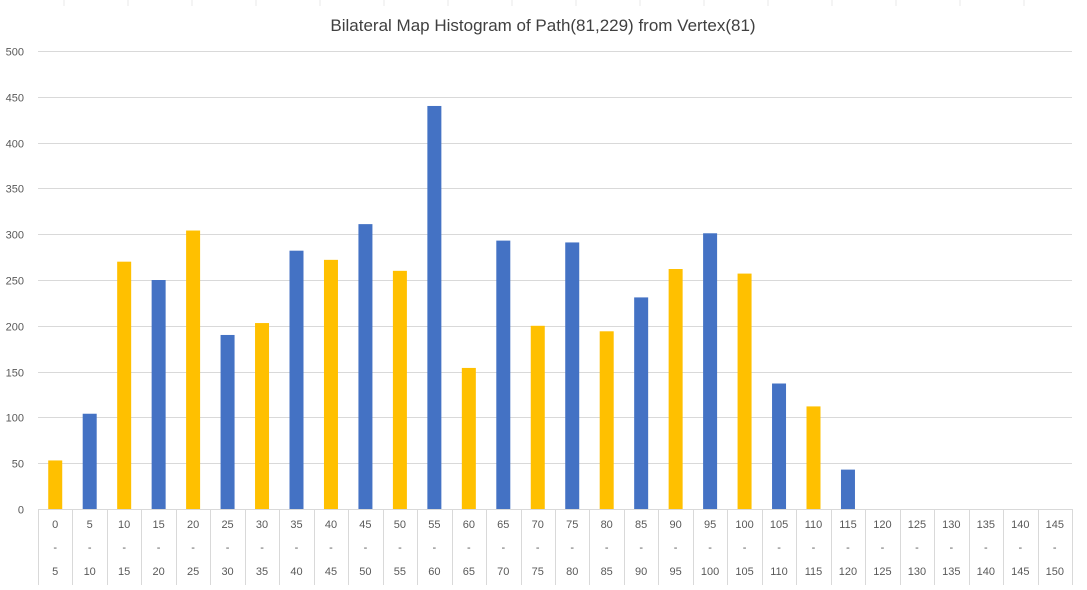  Describe the element at coordinates (15, 99) in the screenshot. I see `y-tick-label: 450` at that location.